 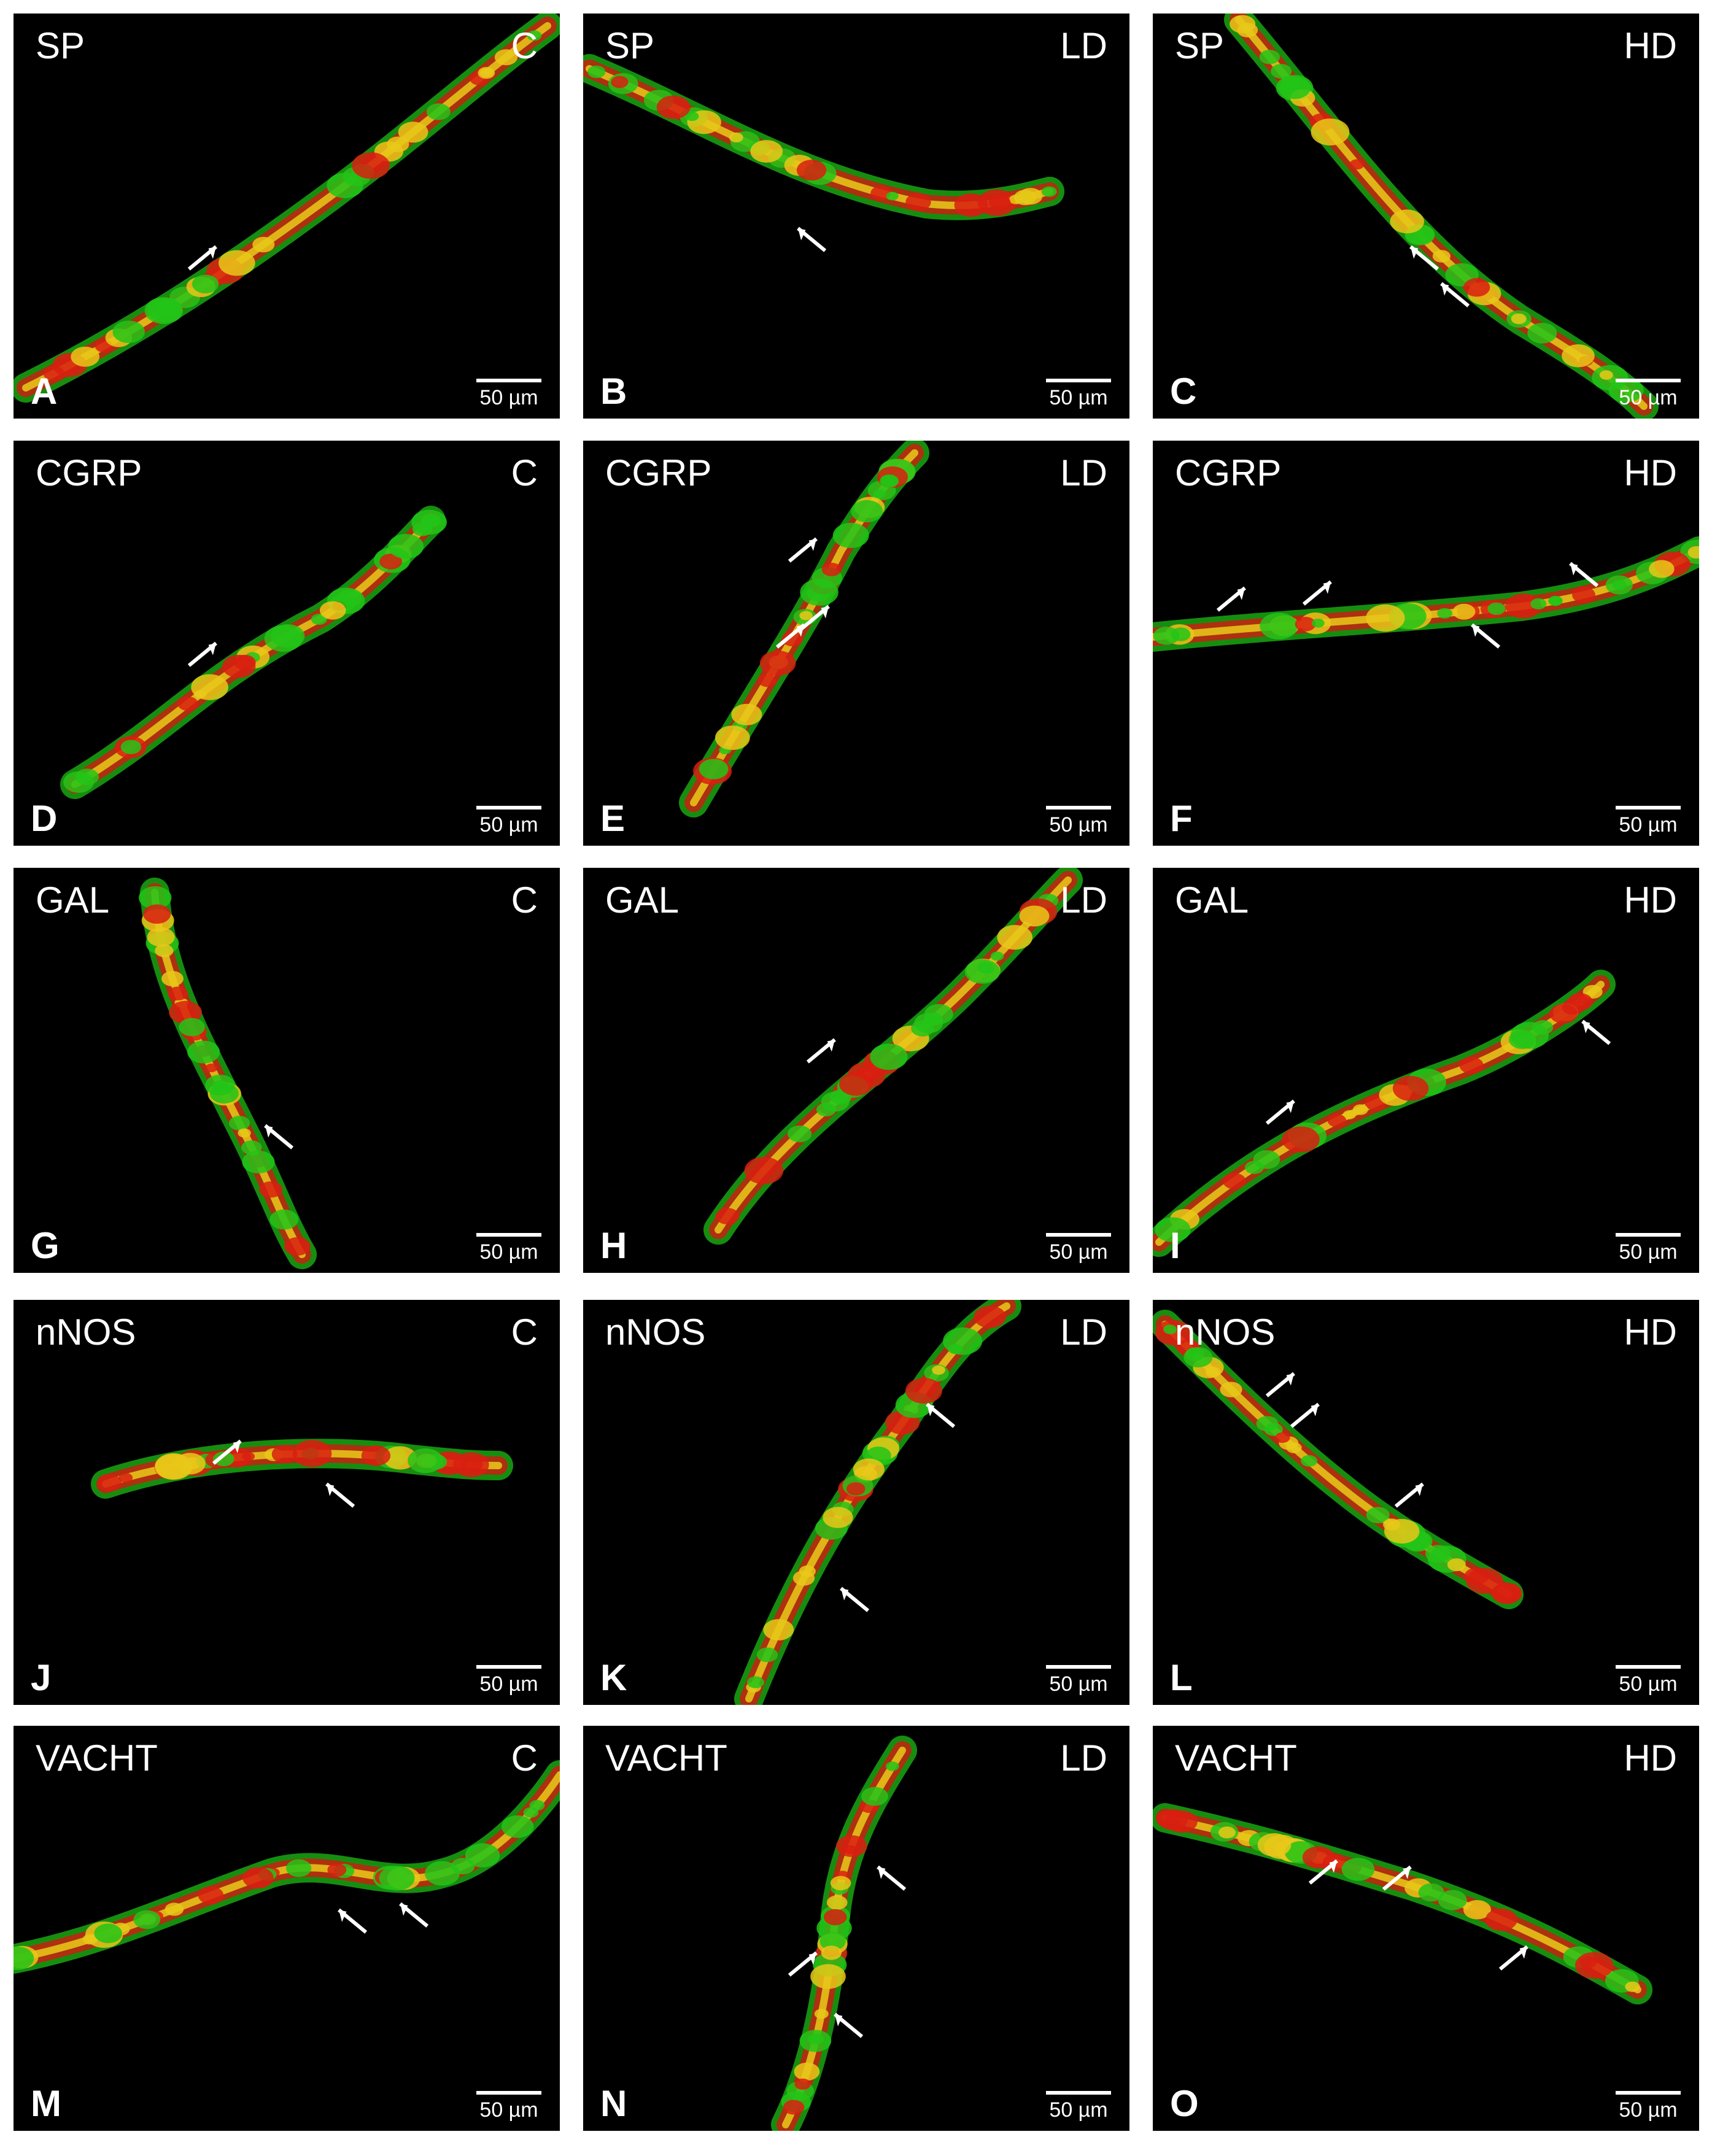 What do you see at coordinates (1184, 2103) in the screenshot?
I see `panel-letter: O` at bounding box center [1184, 2103].